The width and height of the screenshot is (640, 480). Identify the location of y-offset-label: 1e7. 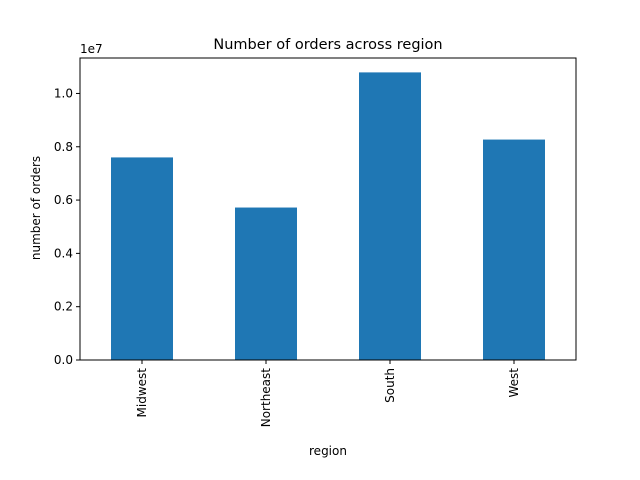
(91, 49).